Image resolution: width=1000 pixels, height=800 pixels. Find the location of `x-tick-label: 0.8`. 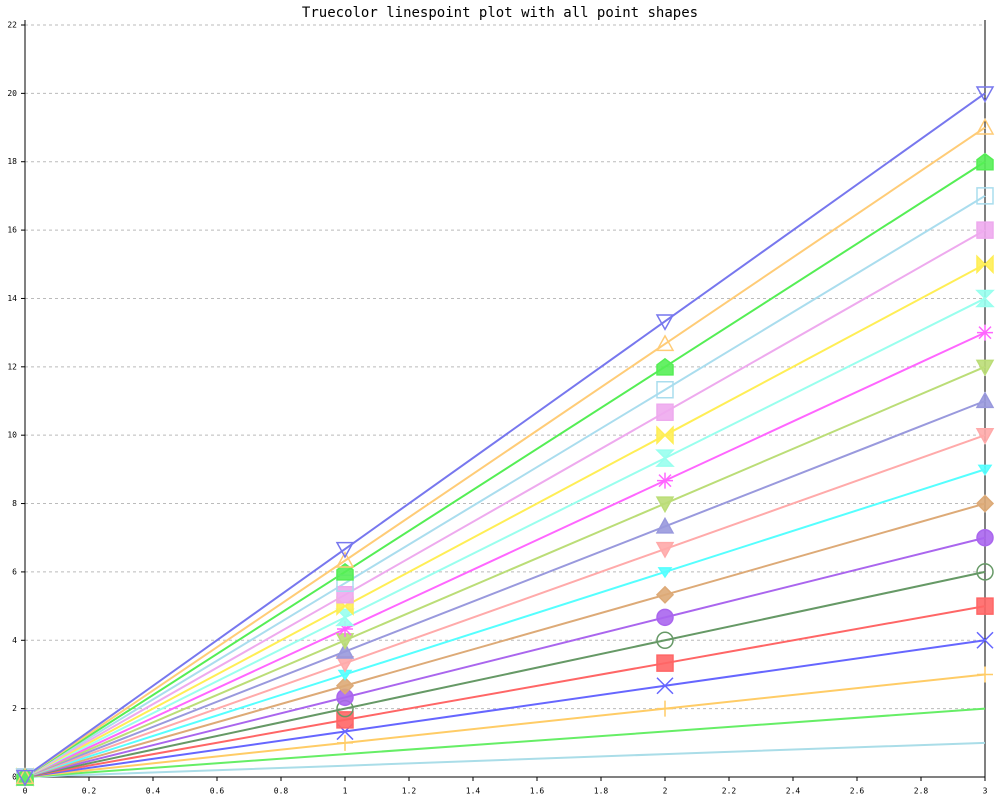

x-tick-label: 0.8 is located at coordinates (281, 791).